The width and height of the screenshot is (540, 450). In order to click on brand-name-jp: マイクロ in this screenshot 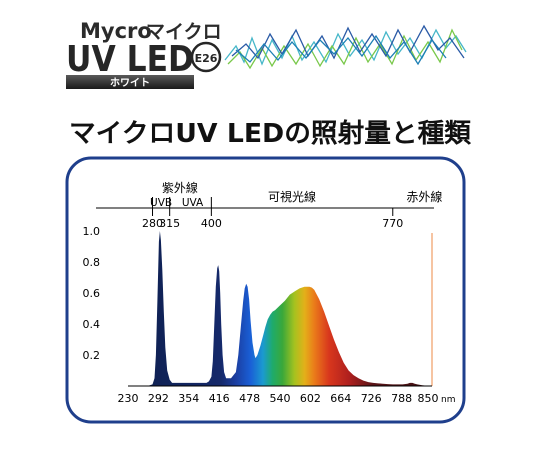, I will do `click(184, 32)`.